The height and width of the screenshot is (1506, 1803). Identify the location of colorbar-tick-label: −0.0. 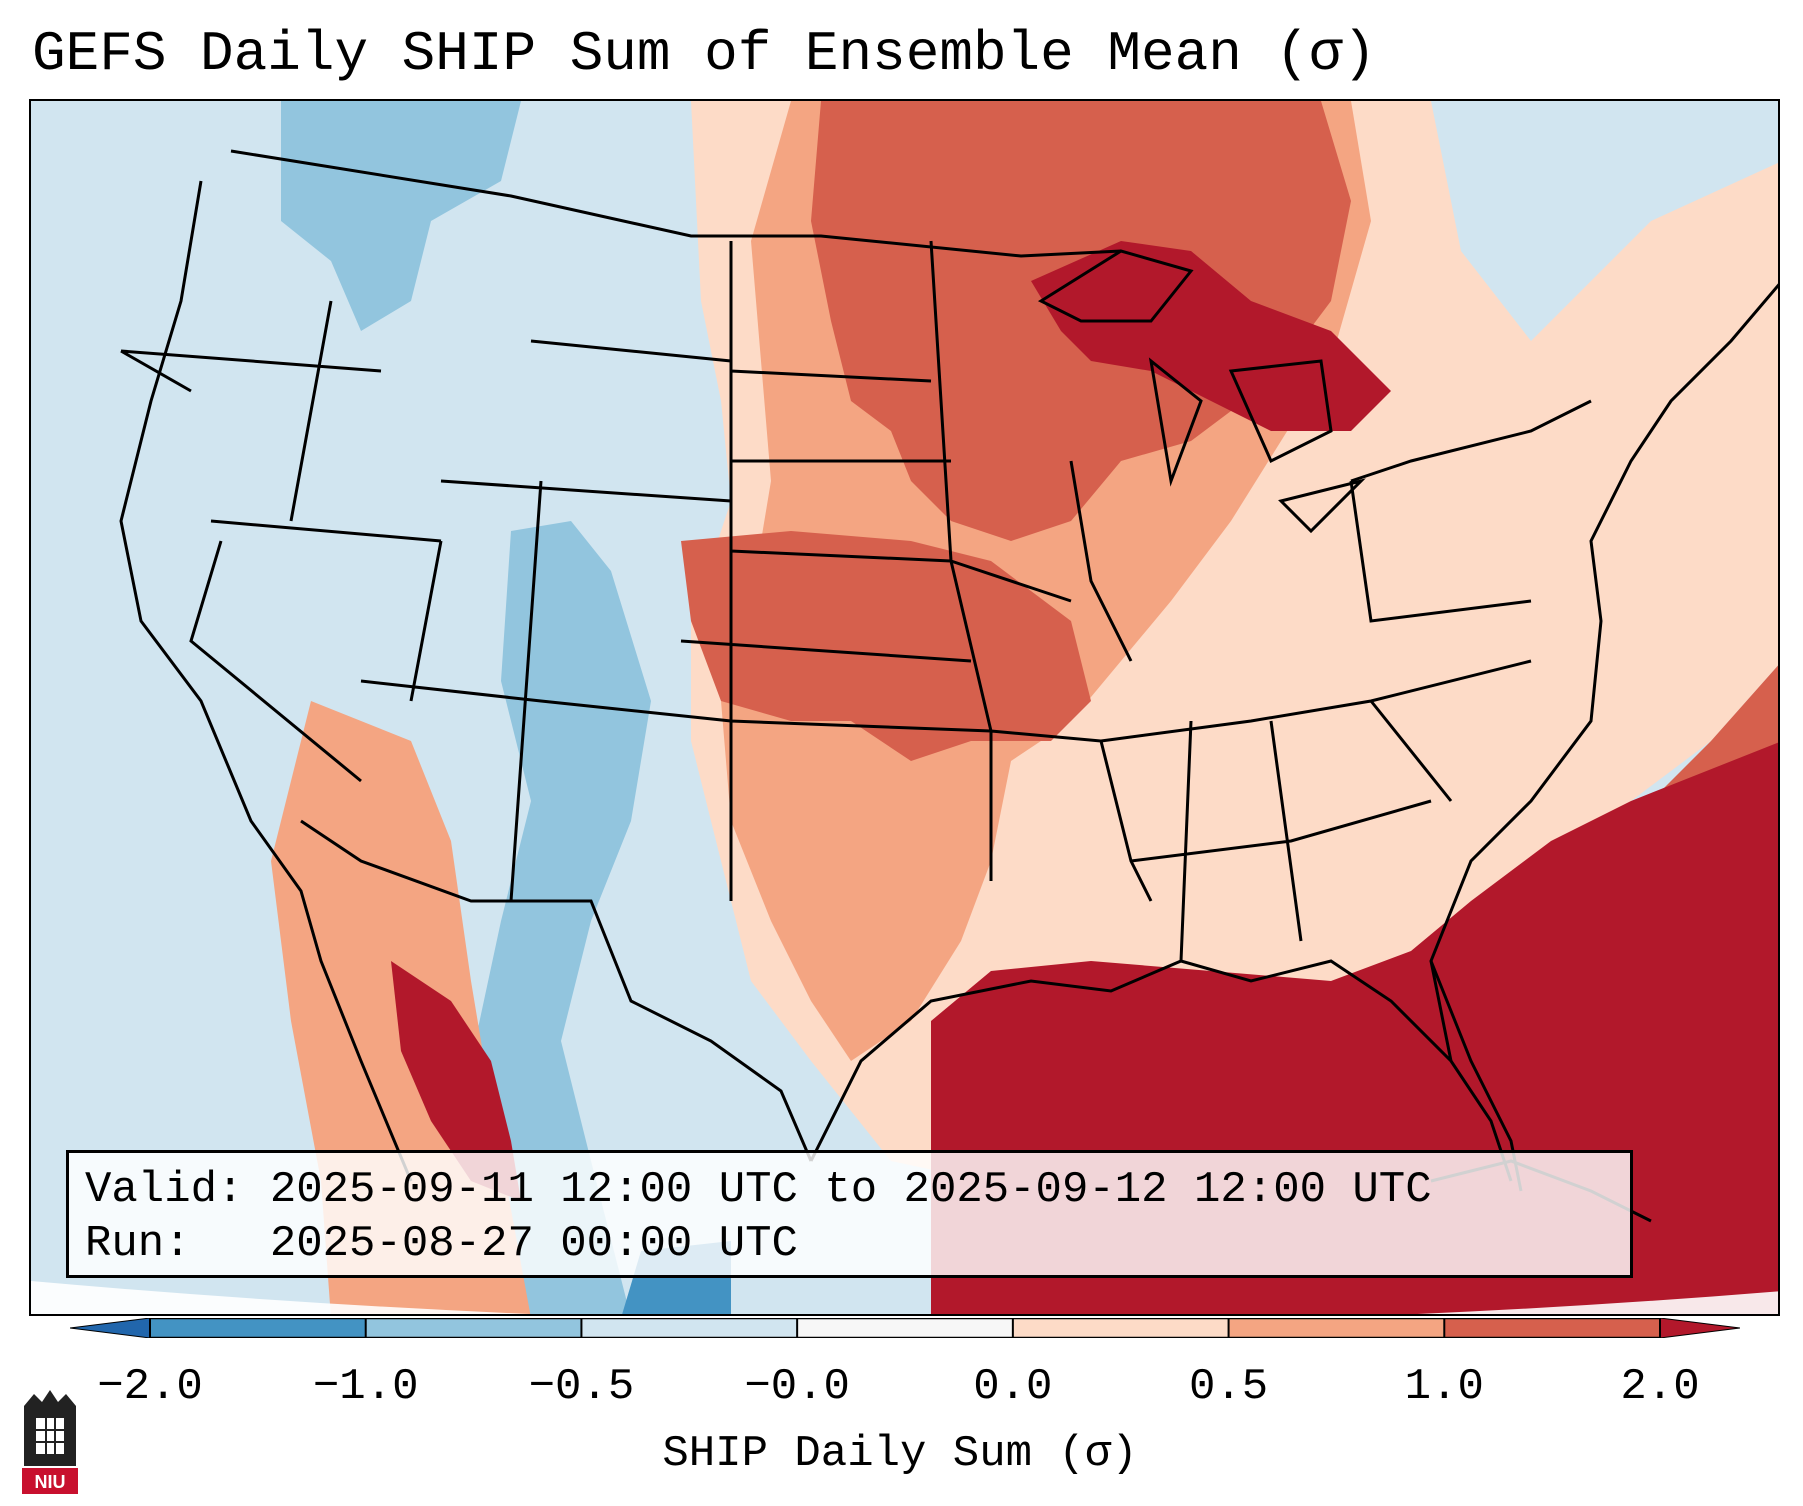
(797, 1387).